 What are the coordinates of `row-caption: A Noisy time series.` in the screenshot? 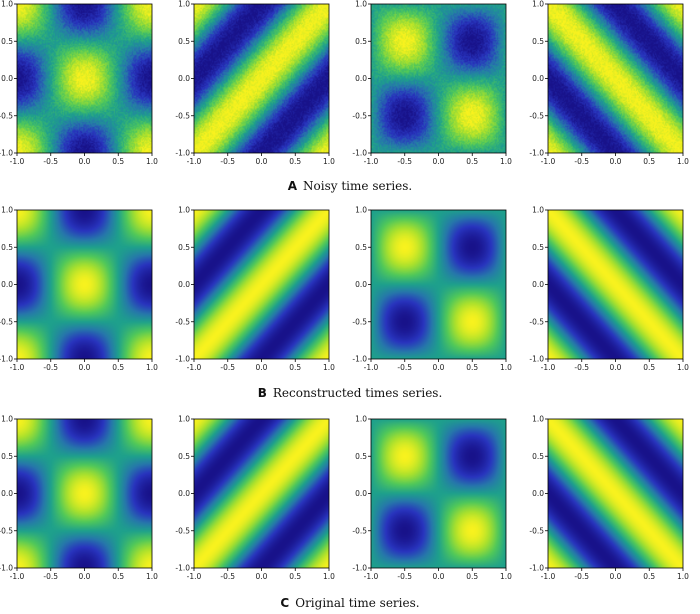 It's located at (350, 186).